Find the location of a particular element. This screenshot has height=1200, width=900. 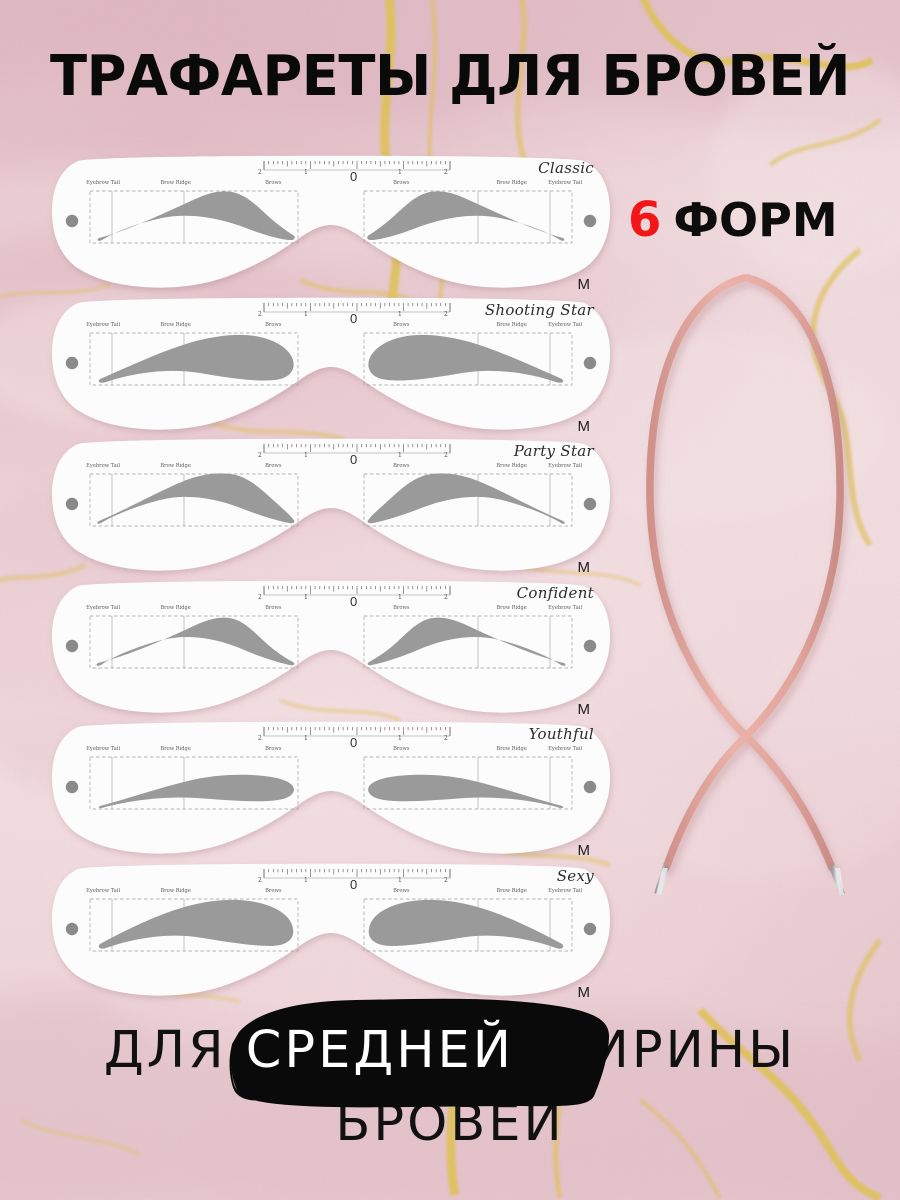

footer-highlight-wrap: СРЕДНЕЙ is located at coordinates (419, 1053).